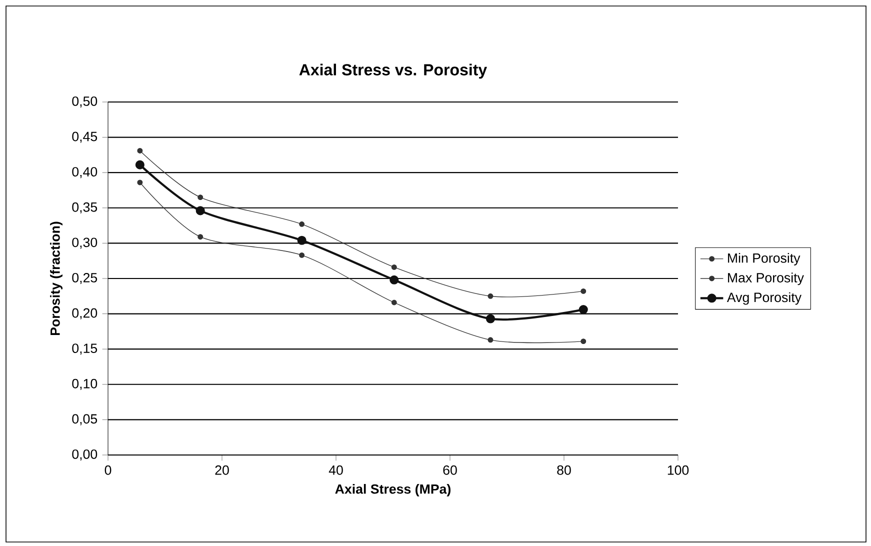 This screenshot has height=546, width=871. I want to click on y-tick-label: 0,10, so click(85, 384).